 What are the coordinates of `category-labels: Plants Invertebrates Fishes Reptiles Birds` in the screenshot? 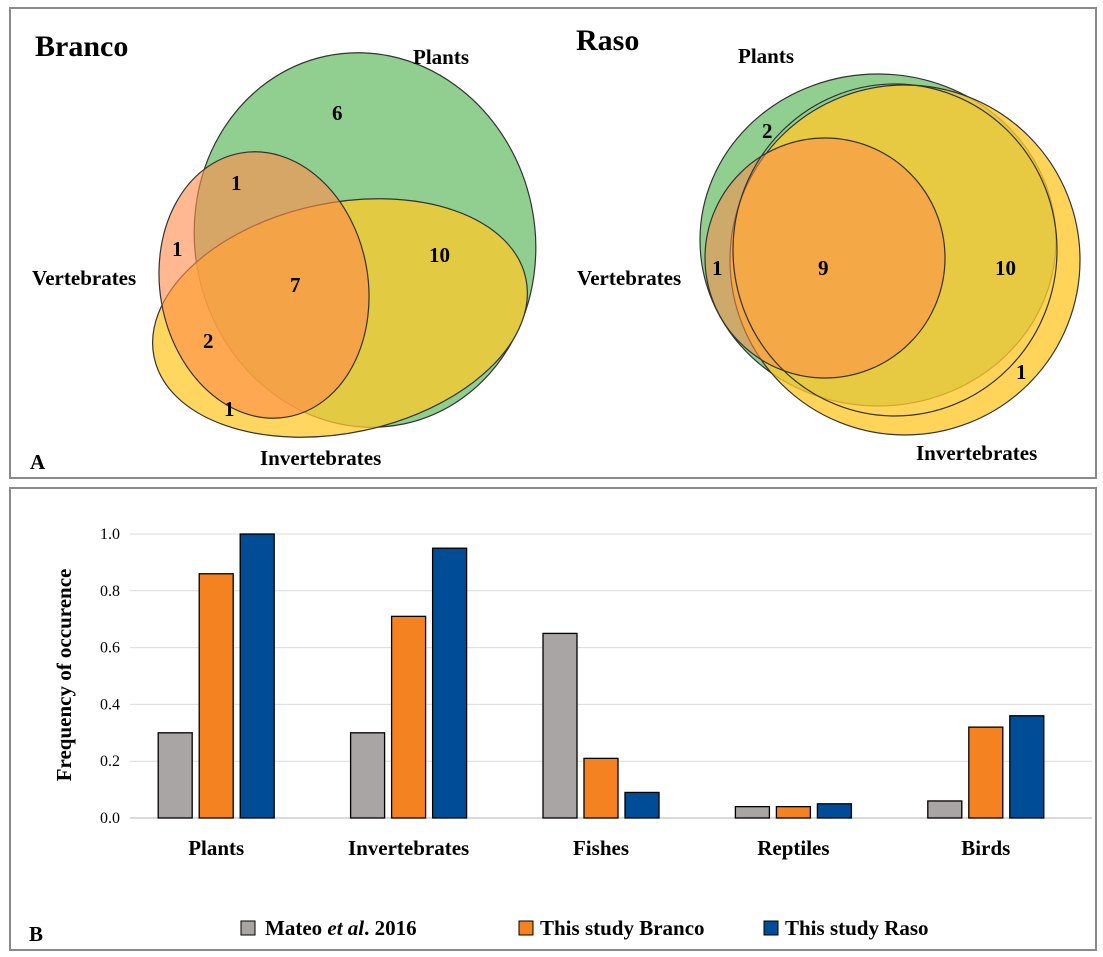 It's located at (599, 848).